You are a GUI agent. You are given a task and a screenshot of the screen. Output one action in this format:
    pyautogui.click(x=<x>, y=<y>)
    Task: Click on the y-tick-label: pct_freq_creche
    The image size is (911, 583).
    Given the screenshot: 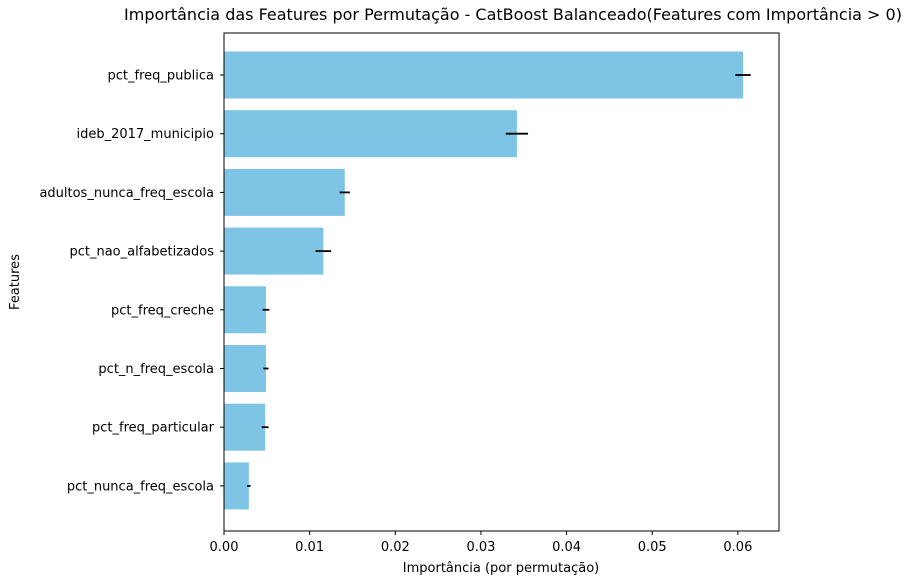 What is the action you would take?
    pyautogui.click(x=162, y=310)
    